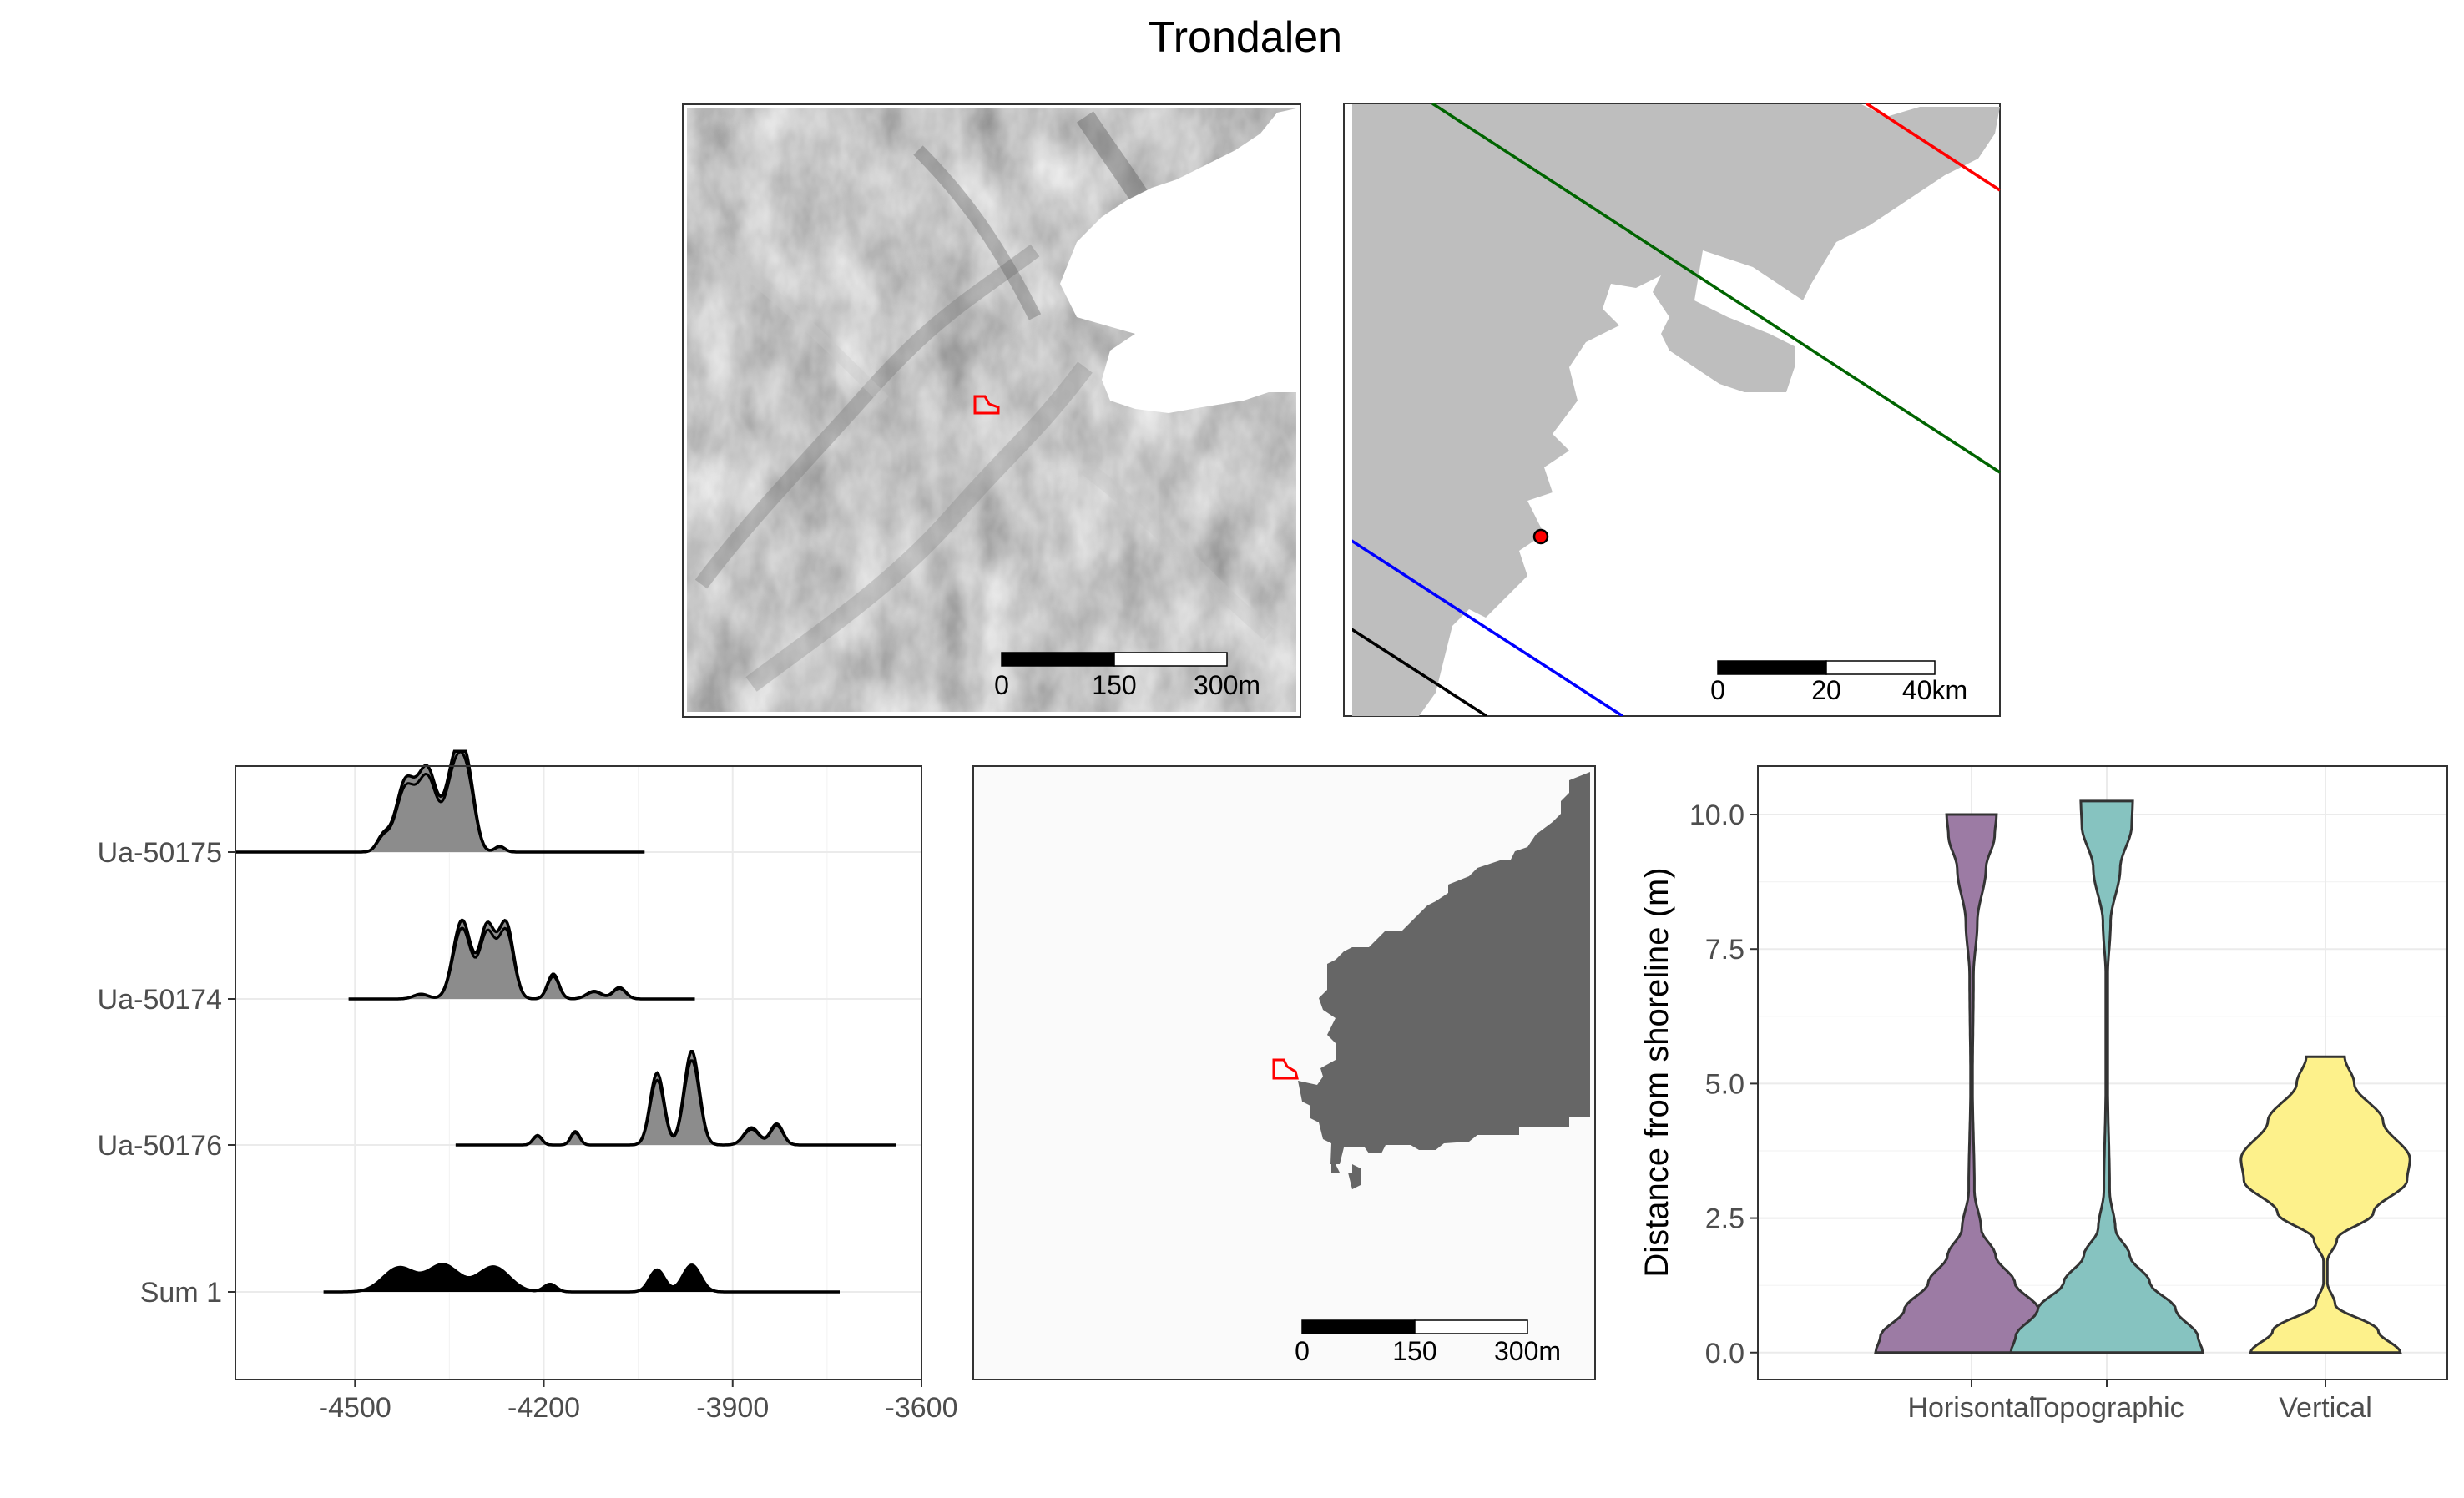 Image resolution: width=2464 pixels, height=1498 pixels. Describe the element at coordinates (1724, 1219) in the screenshot. I see `y-tick-label: 2.5` at that location.